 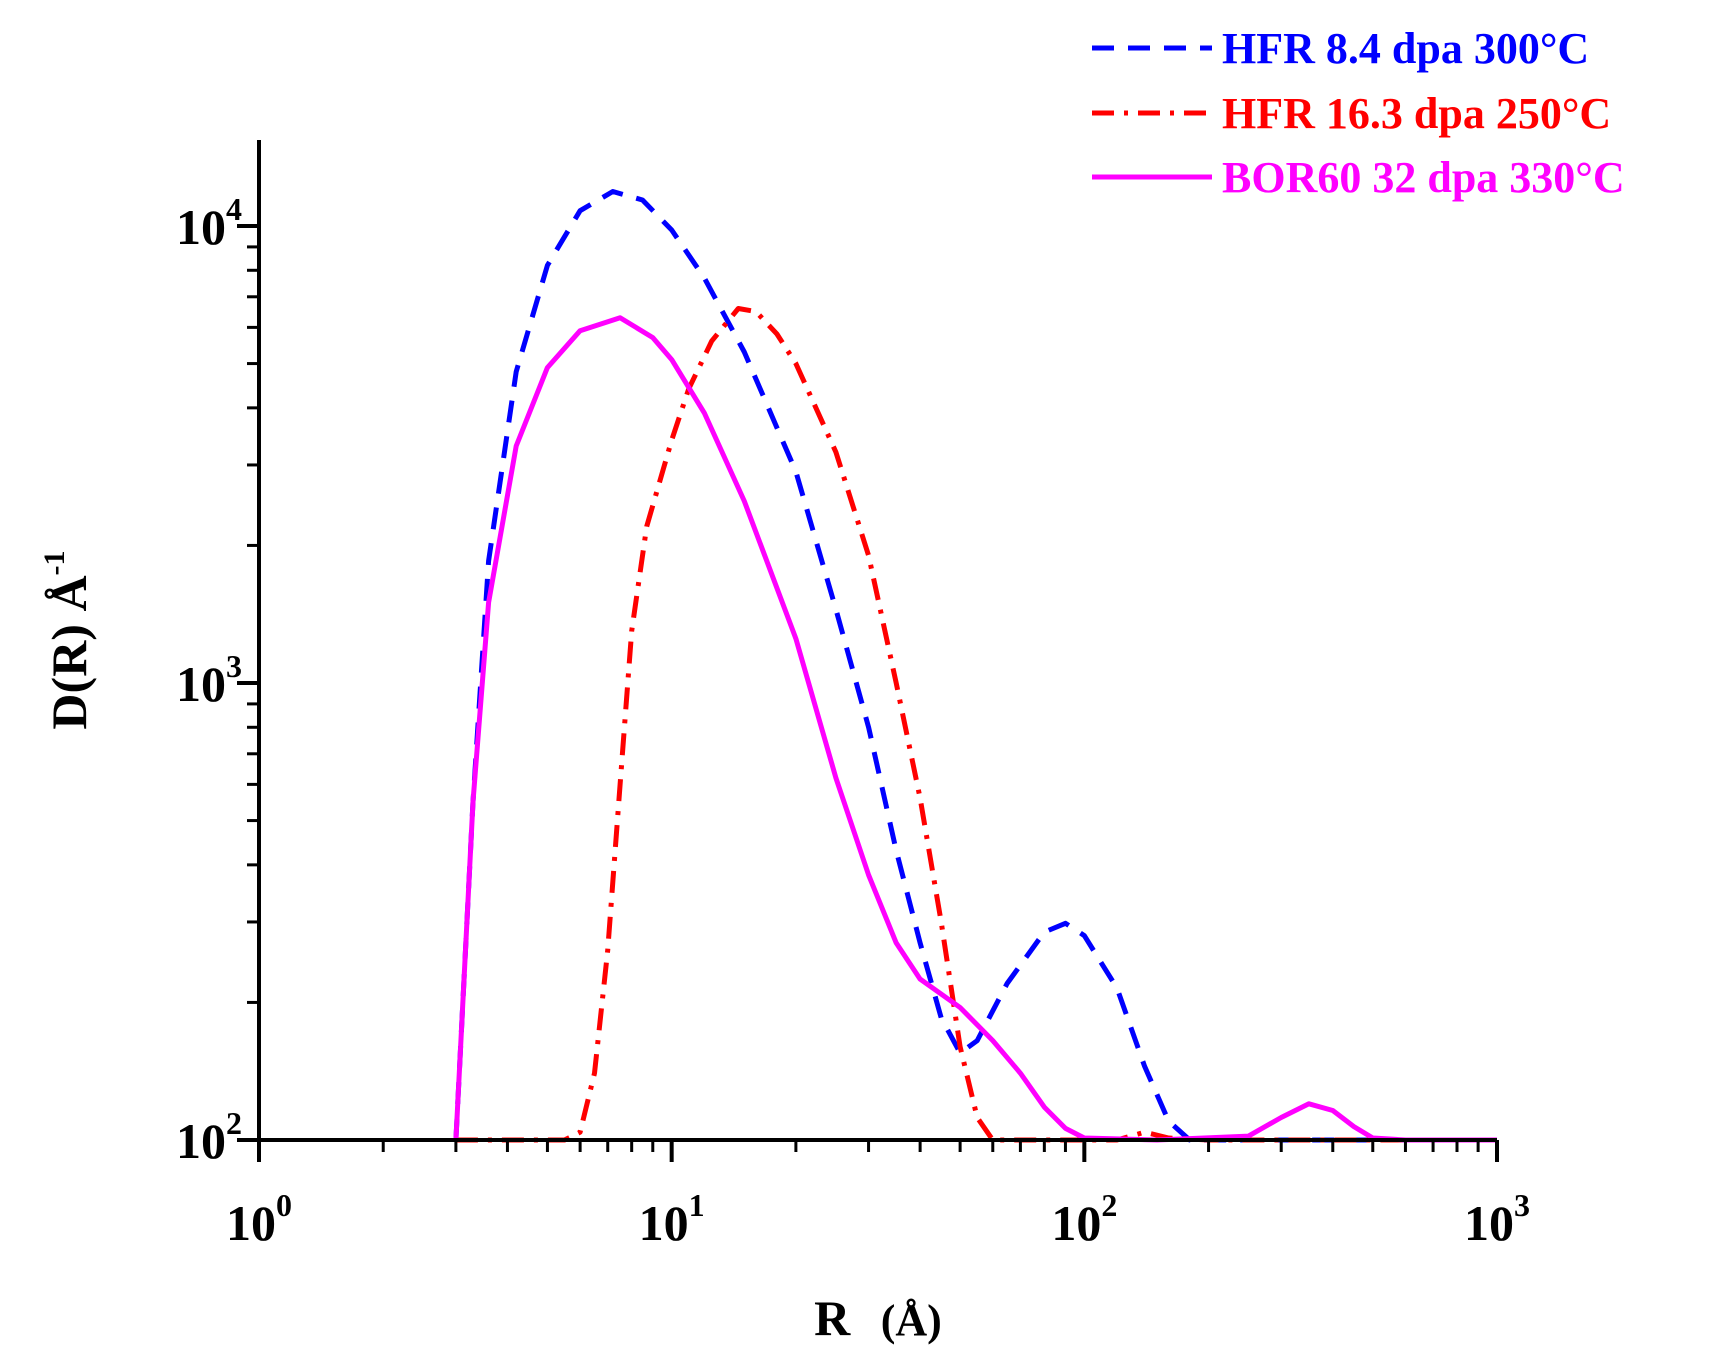 I want to click on y-axis-label-exponent: -1, so click(x=54, y=562).